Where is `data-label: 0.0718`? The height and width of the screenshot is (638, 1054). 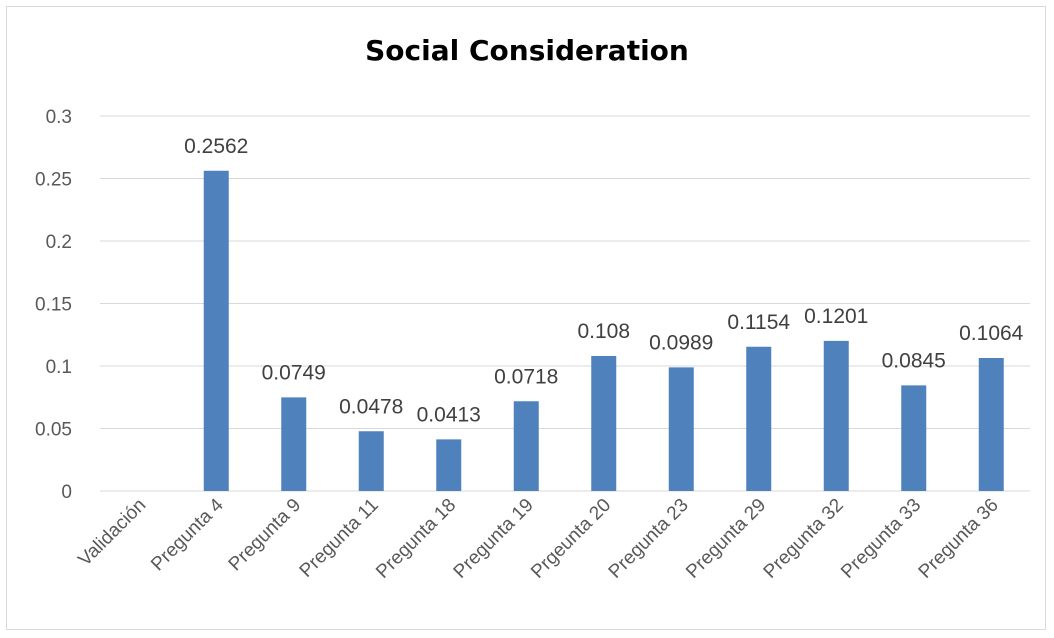 data-label: 0.0718 is located at coordinates (526, 376).